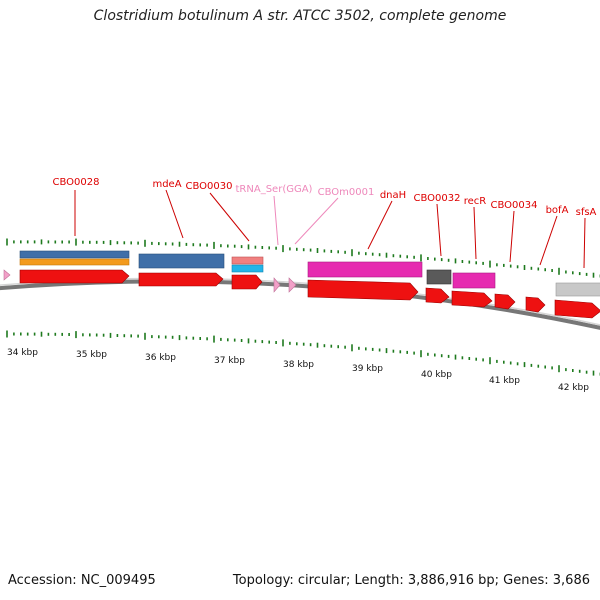  I want to click on gene-label-cbo0032: CBO0032, so click(437, 198).